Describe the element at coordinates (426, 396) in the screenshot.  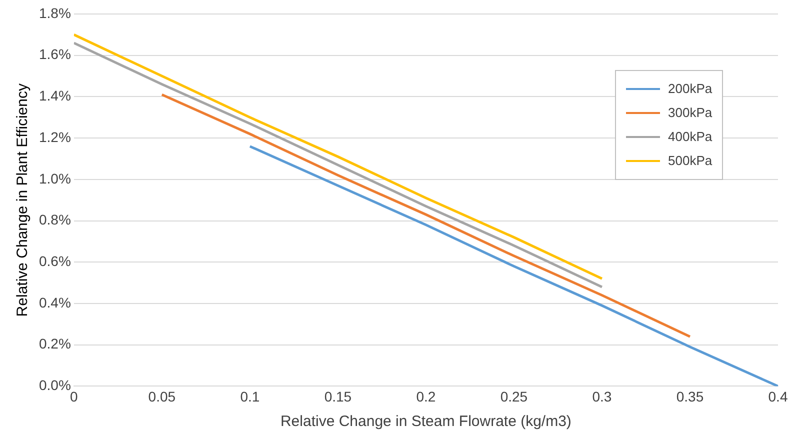
I see `x-tick-label: 0.2` at that location.